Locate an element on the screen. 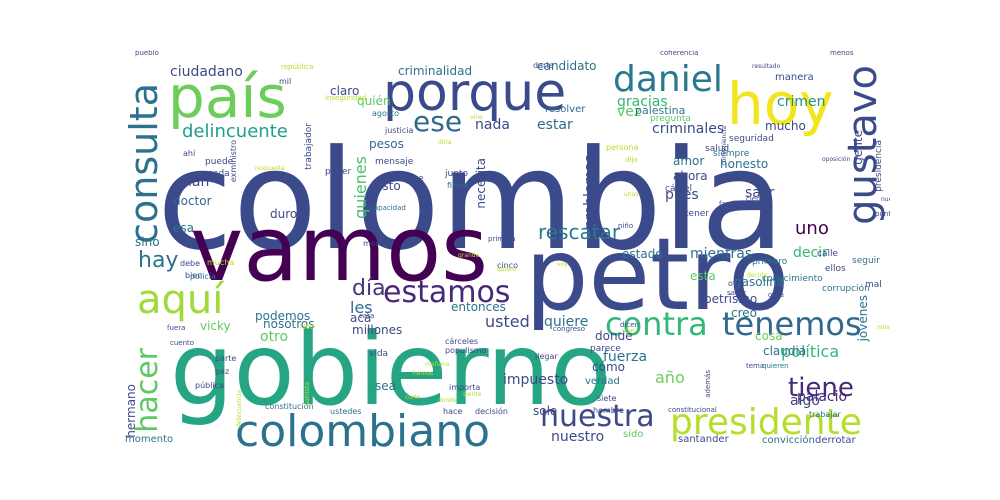 This screenshot has height=500, width=1000. cloud-word: niño is located at coordinates (626, 226).